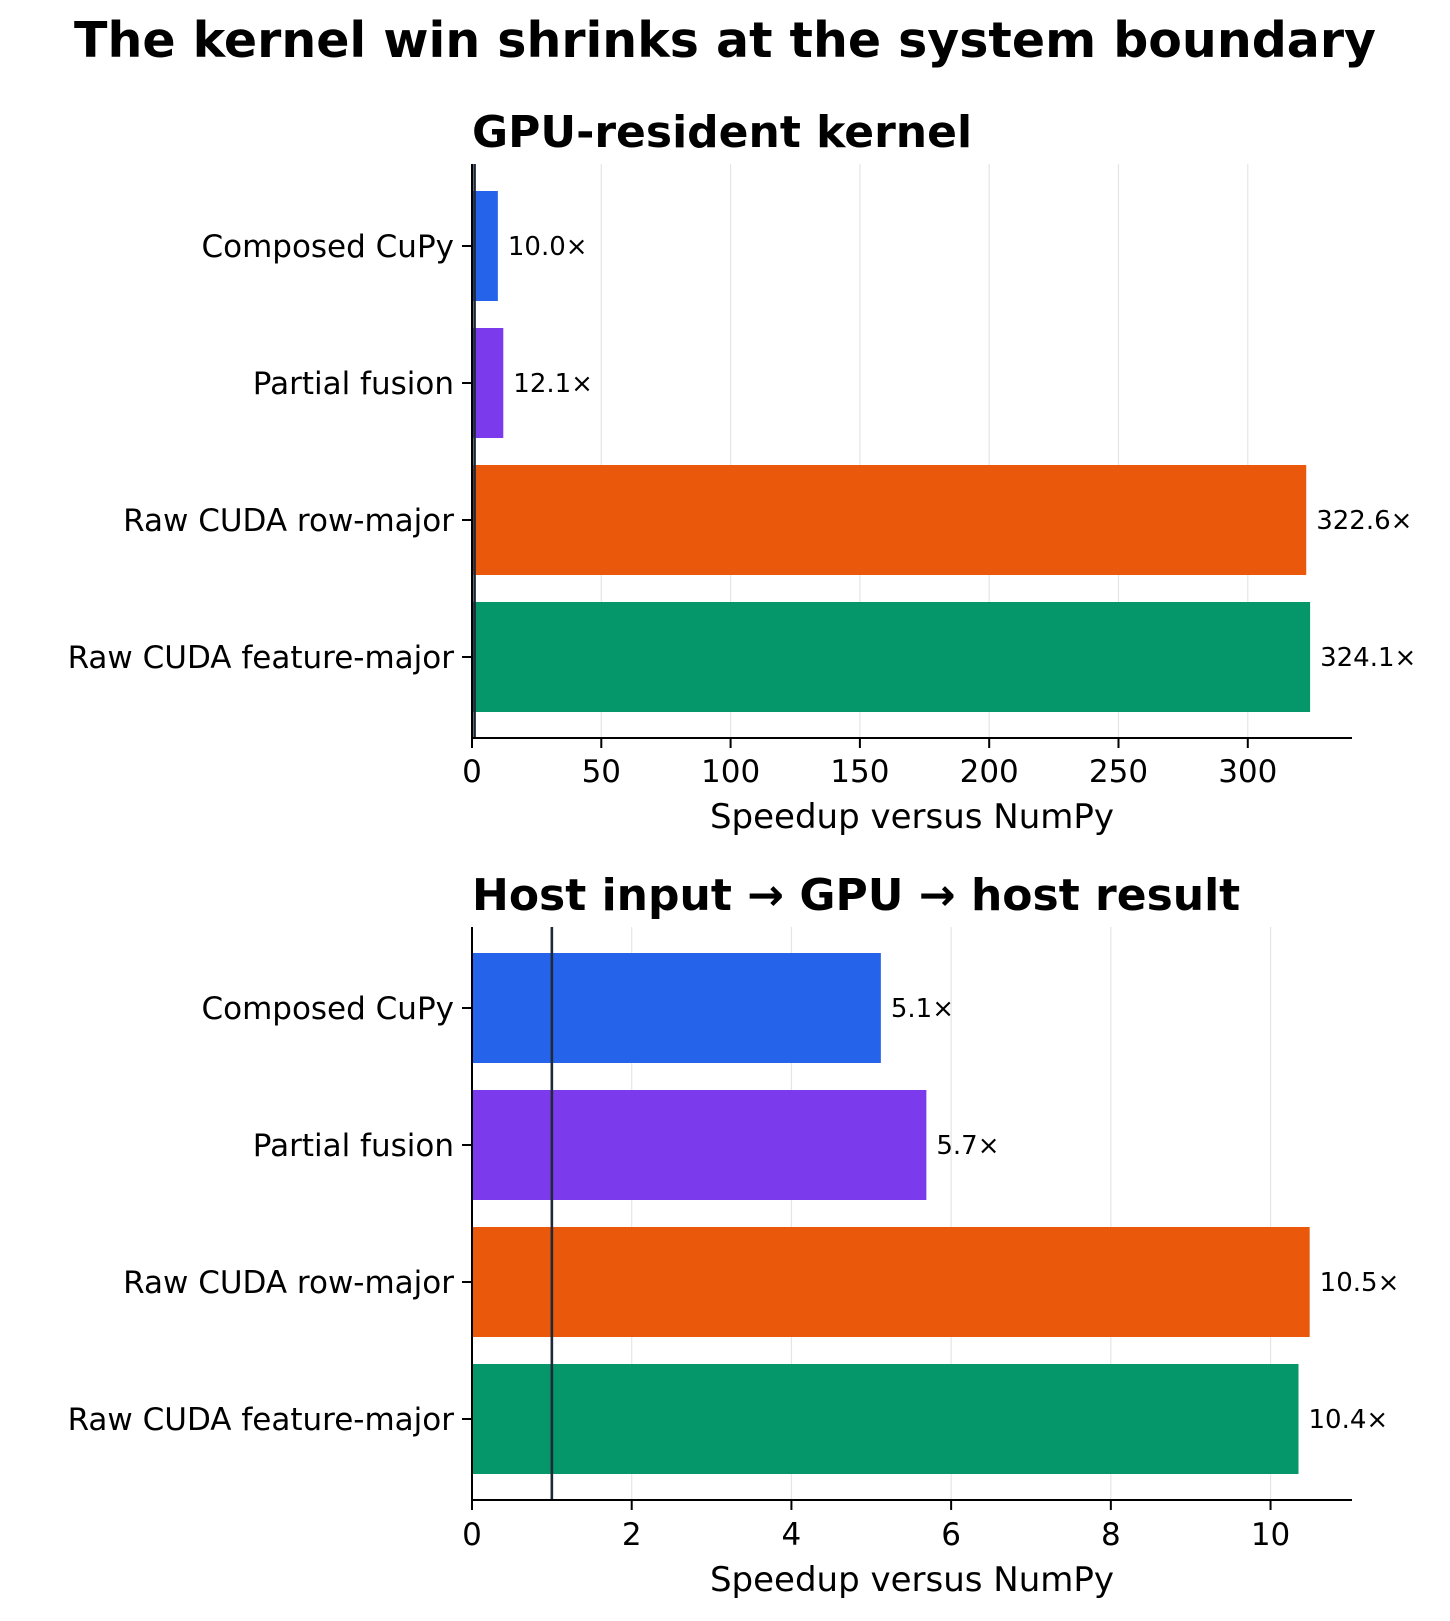 This screenshot has width=1450, height=1621. Describe the element at coordinates (730, 772) in the screenshot. I see `x-tick-label: 100` at that location.